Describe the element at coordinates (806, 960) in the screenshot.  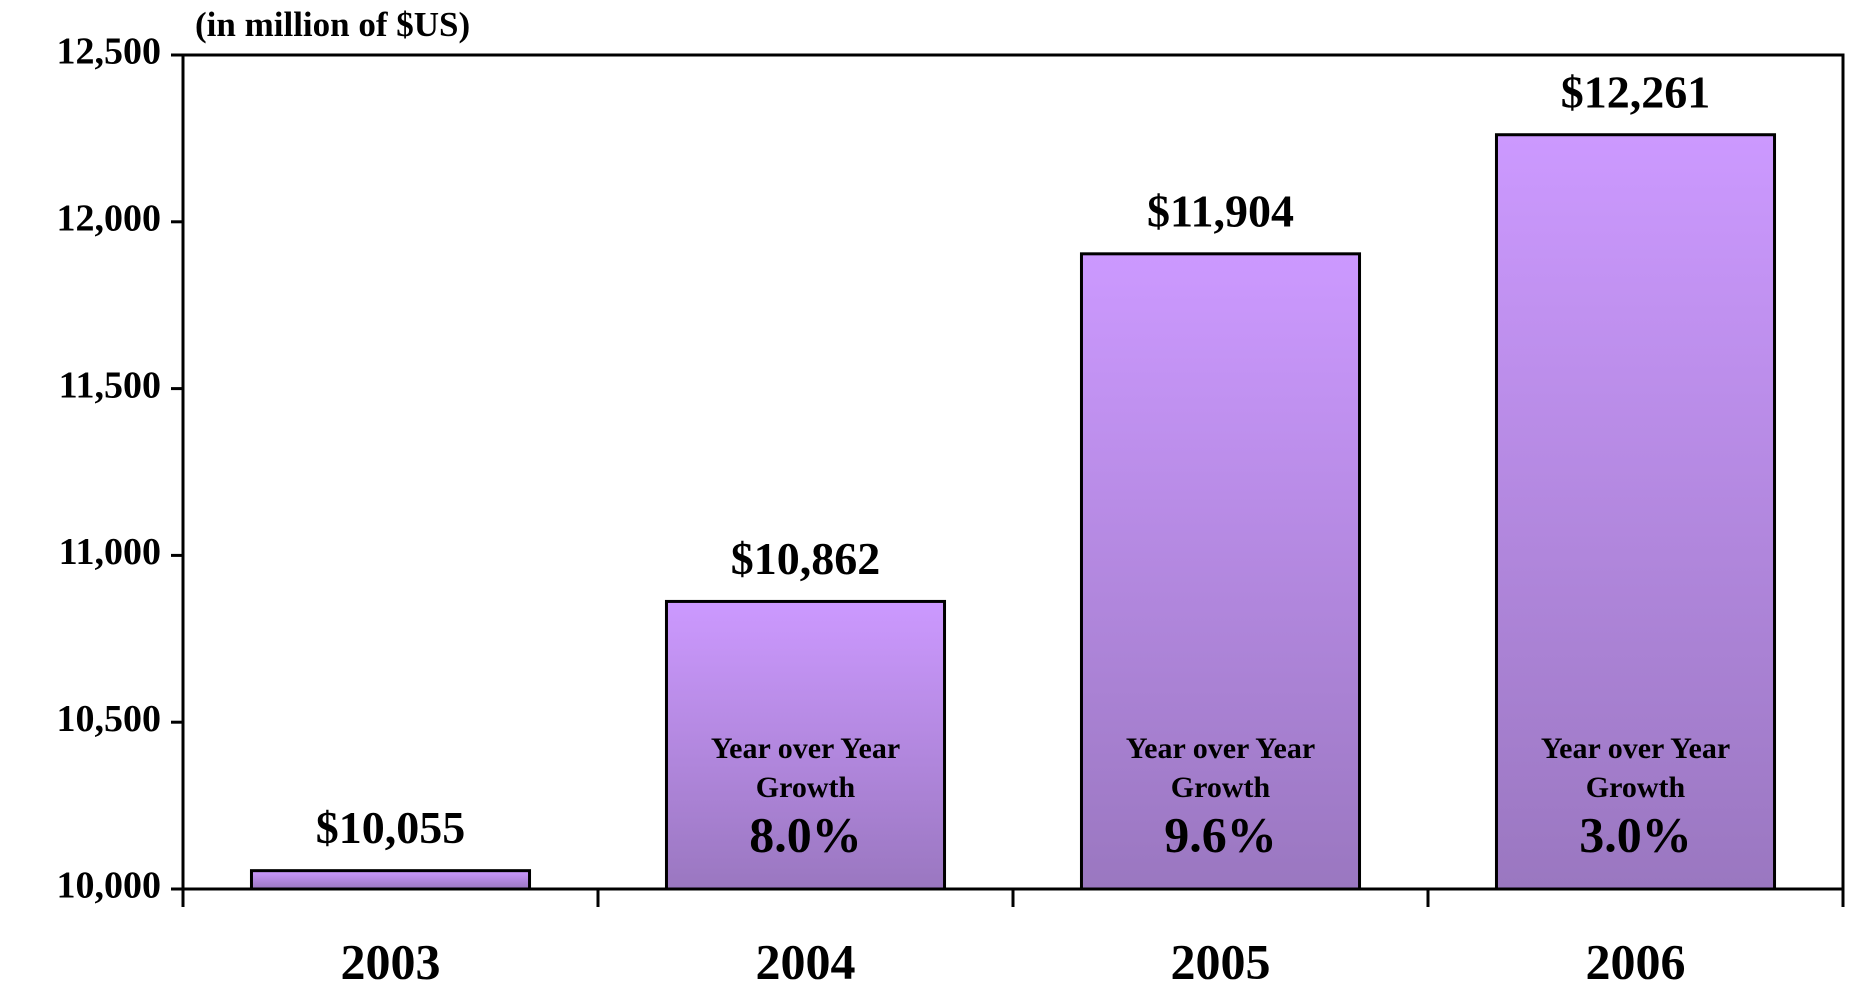
I see `x-tick-label: 2004` at that location.